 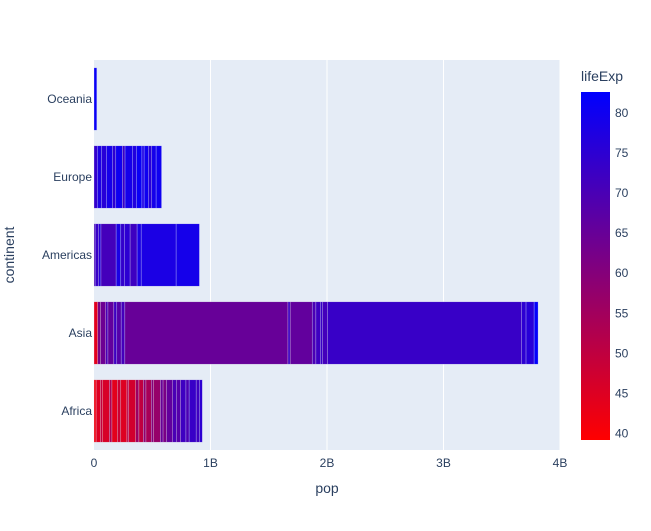 I want to click on y-tick-labels: Oceania Europe Americas Asia Africa, so click(x=67, y=255).